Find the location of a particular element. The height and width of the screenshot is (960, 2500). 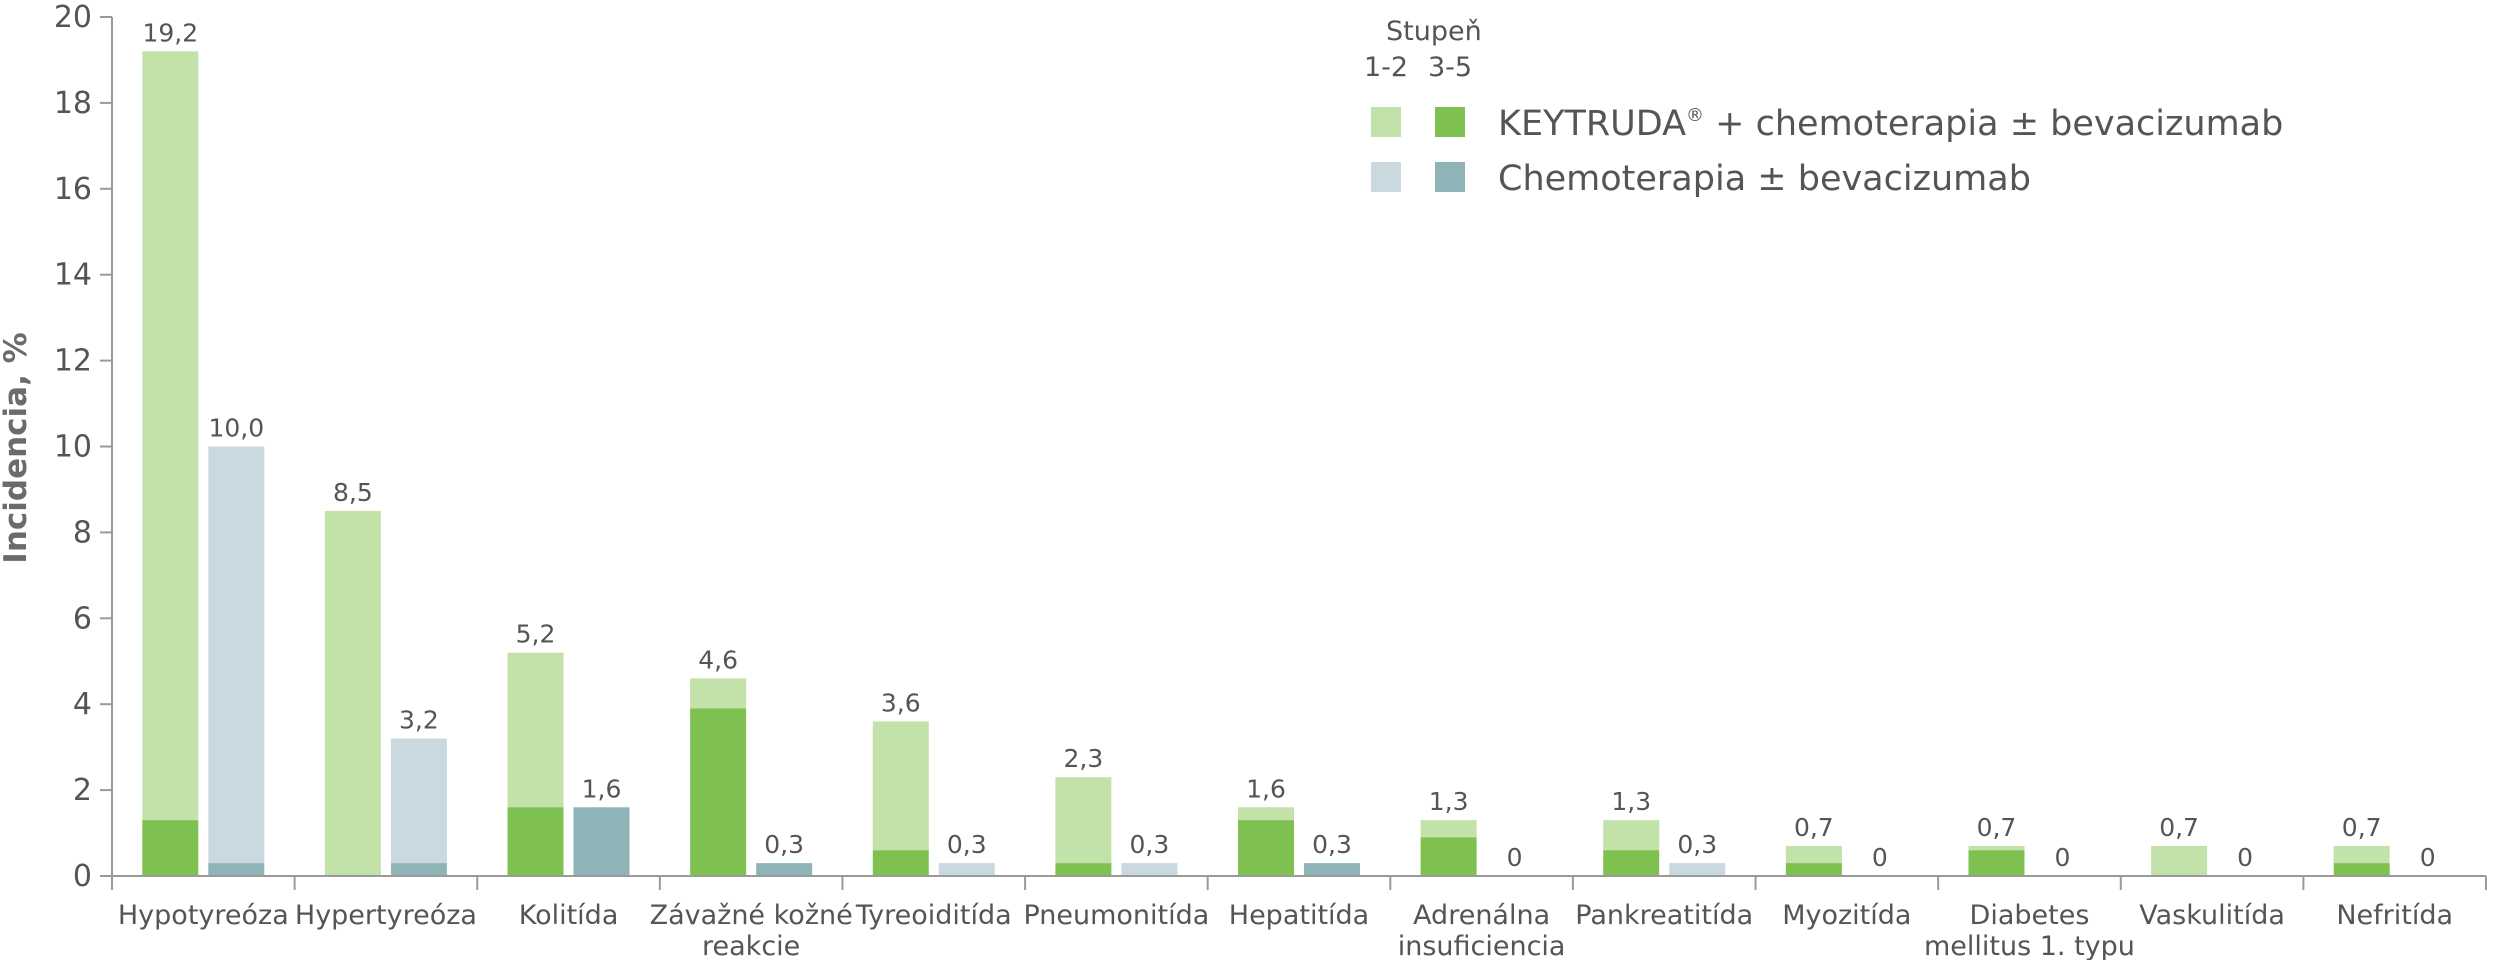

x-category-label-line: reakcie is located at coordinates (751, 945).